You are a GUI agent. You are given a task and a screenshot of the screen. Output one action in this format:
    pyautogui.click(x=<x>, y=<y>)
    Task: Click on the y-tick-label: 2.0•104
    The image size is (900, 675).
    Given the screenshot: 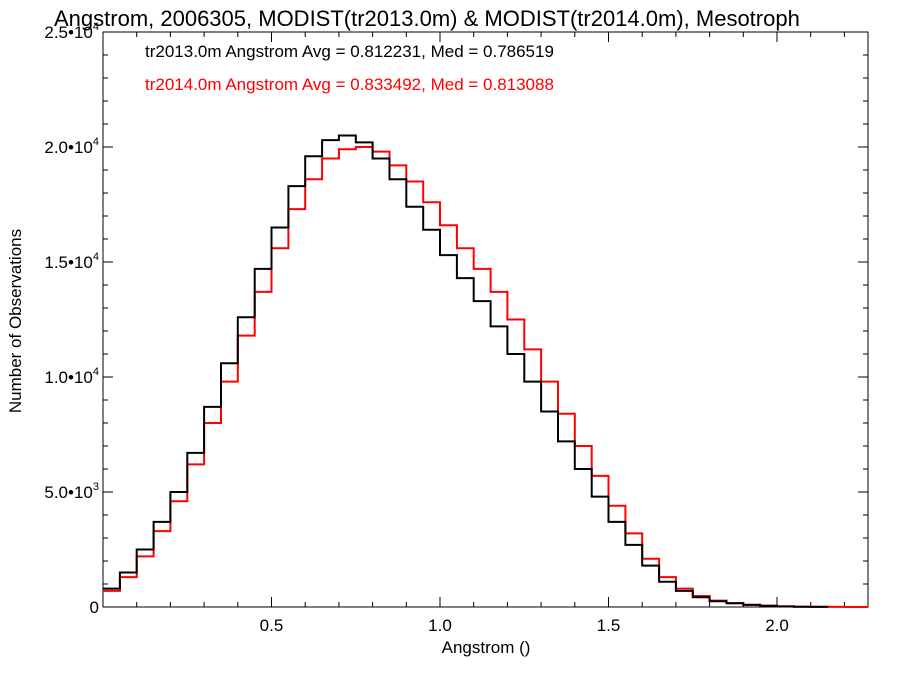 What is the action you would take?
    pyautogui.click(x=71, y=146)
    